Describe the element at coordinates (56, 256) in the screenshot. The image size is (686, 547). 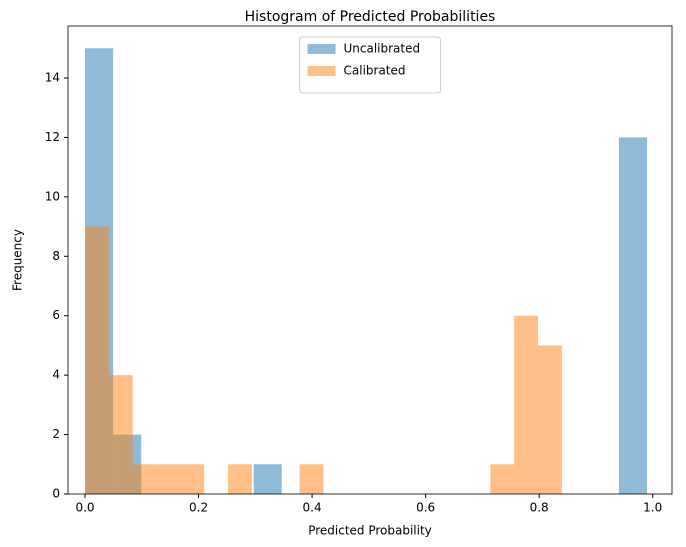
I see `y-tick-label: 8` at that location.